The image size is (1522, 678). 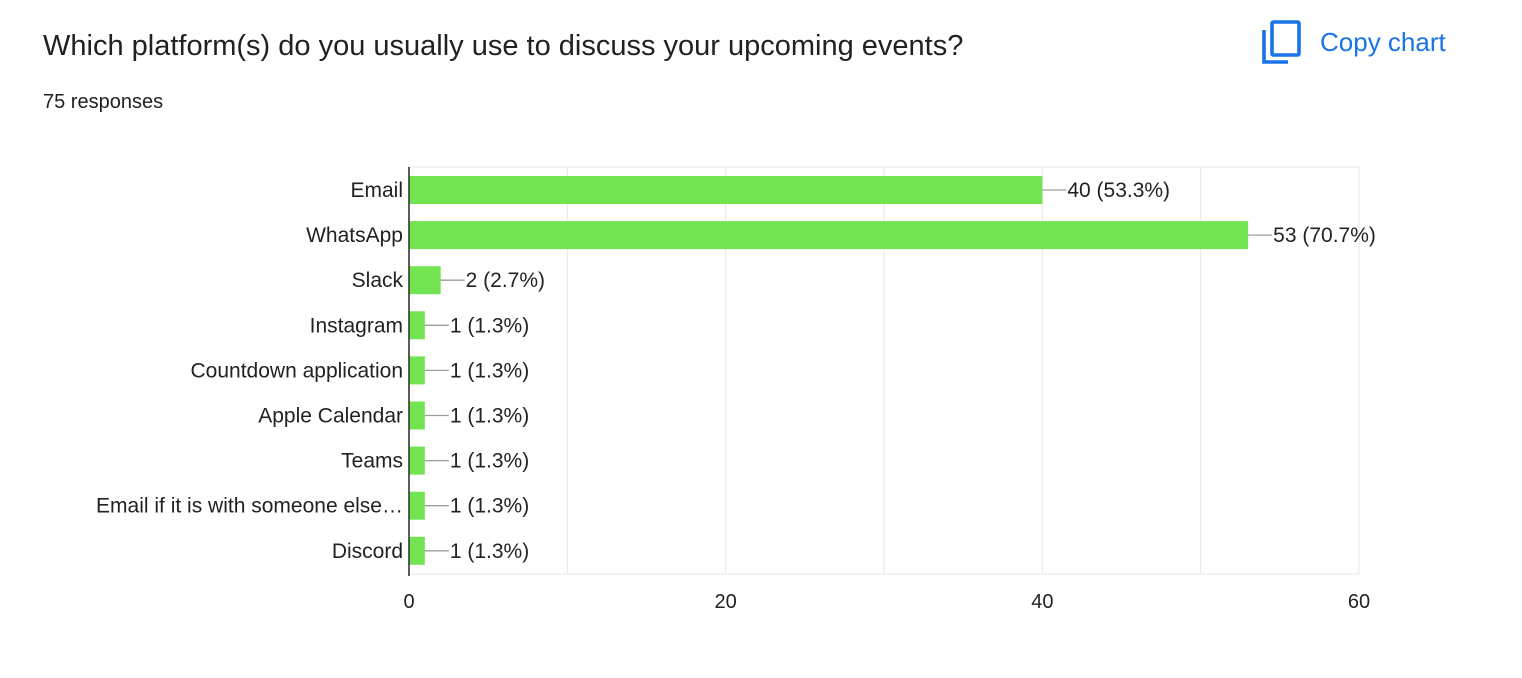 What do you see at coordinates (726, 602) in the screenshot?
I see `x-tick-label: 20` at bounding box center [726, 602].